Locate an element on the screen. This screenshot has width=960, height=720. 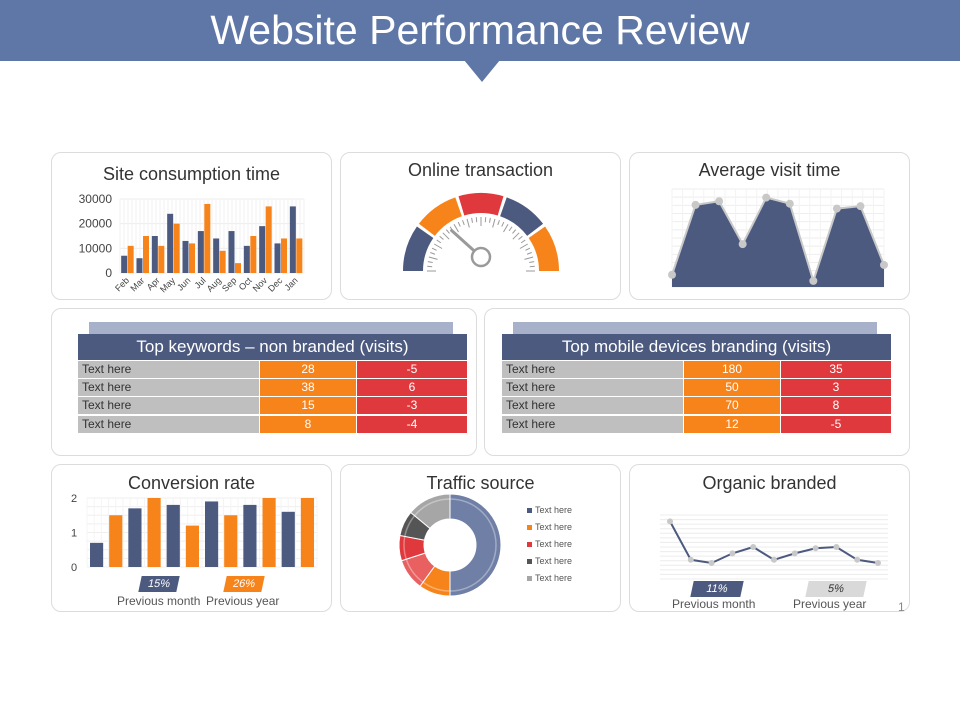
keywords-cell-value: 15 is located at coordinates (308, 406).